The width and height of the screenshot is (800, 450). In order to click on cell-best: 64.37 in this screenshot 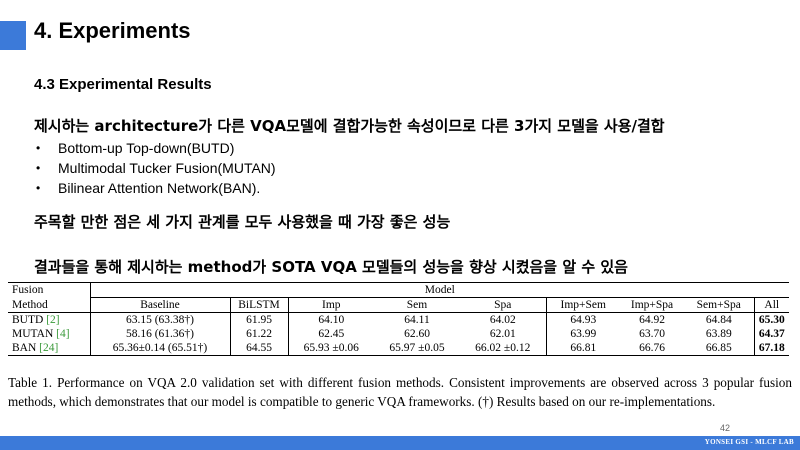, I will do `click(771, 334)`.